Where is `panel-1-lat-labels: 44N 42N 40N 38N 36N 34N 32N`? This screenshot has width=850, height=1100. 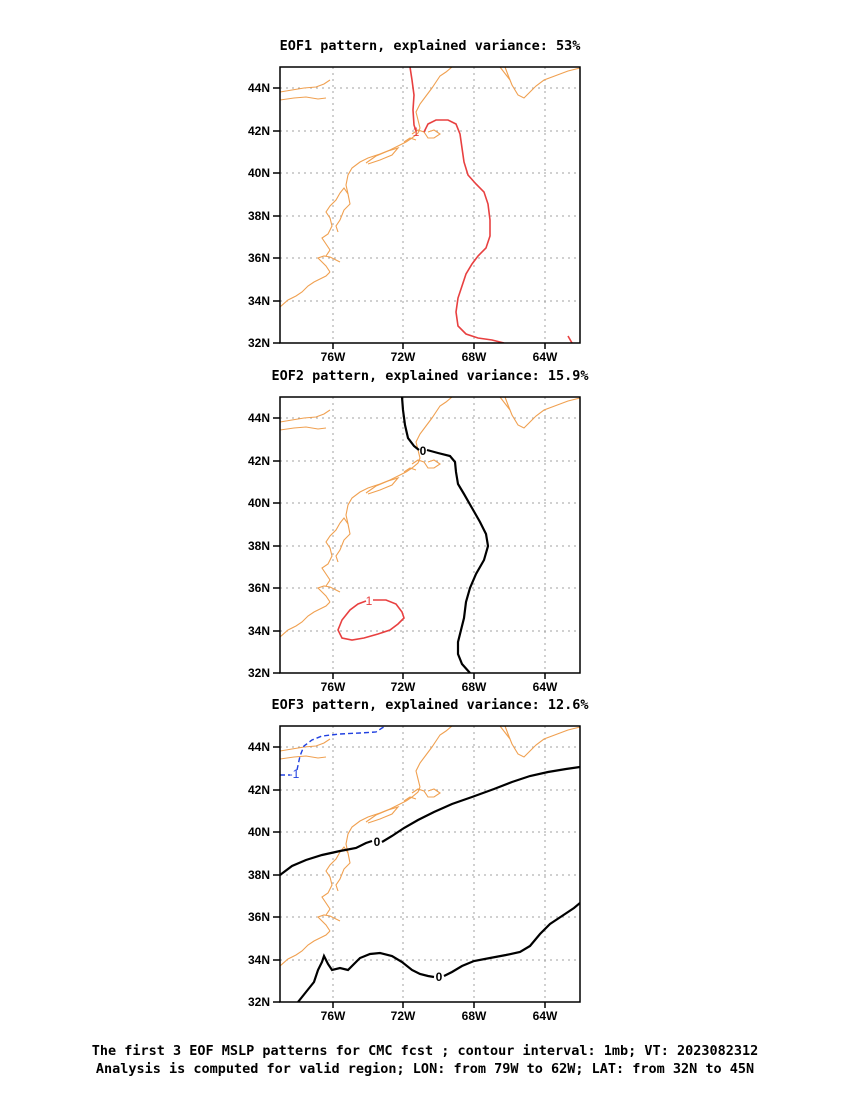 panel-1-lat-labels: 44N 42N 40N 38N 36N 34N 32N is located at coordinates (259, 215).